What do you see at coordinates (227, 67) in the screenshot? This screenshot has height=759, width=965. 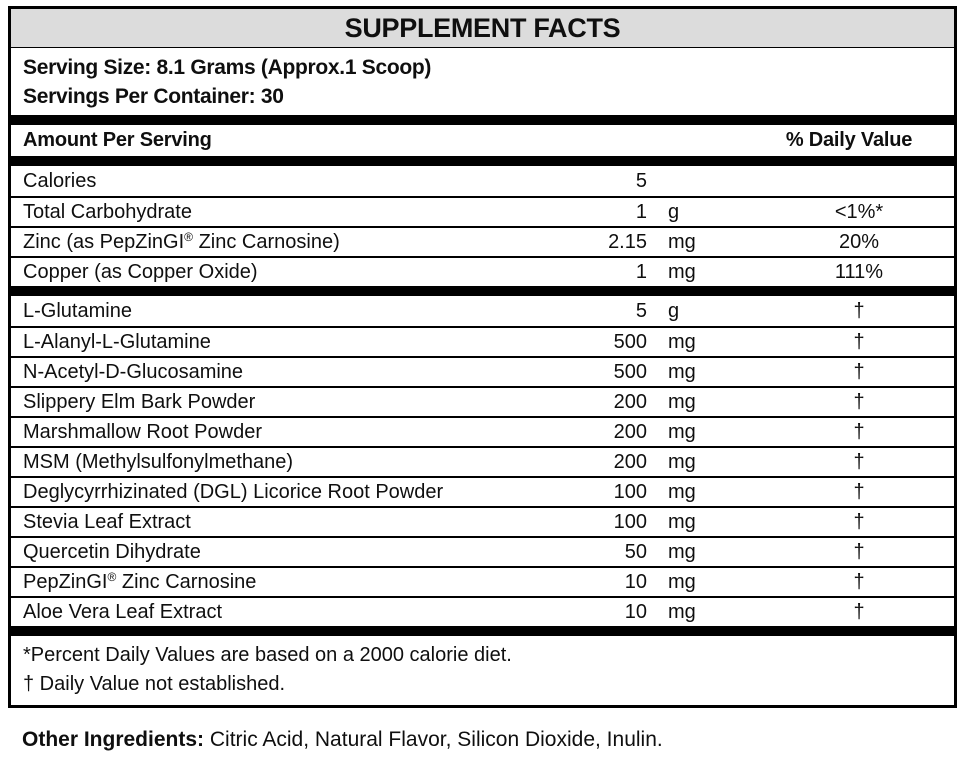 I see `serving-size-line: Serving Size: 8.1 Grams (Approx.1 Scoop)` at bounding box center [227, 67].